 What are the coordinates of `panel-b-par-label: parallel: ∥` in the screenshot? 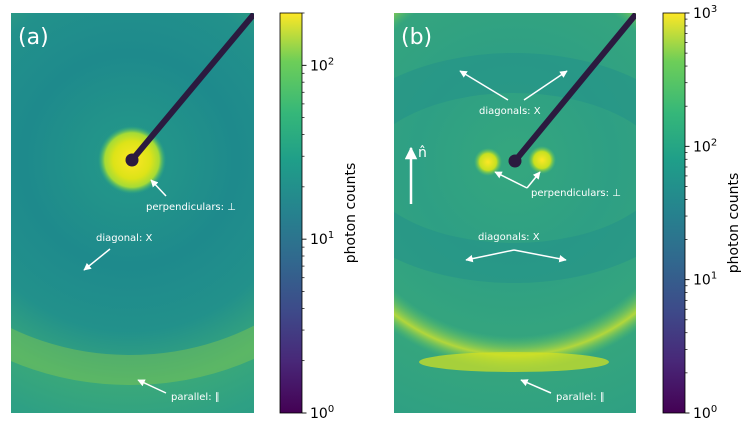 It's located at (580, 397).